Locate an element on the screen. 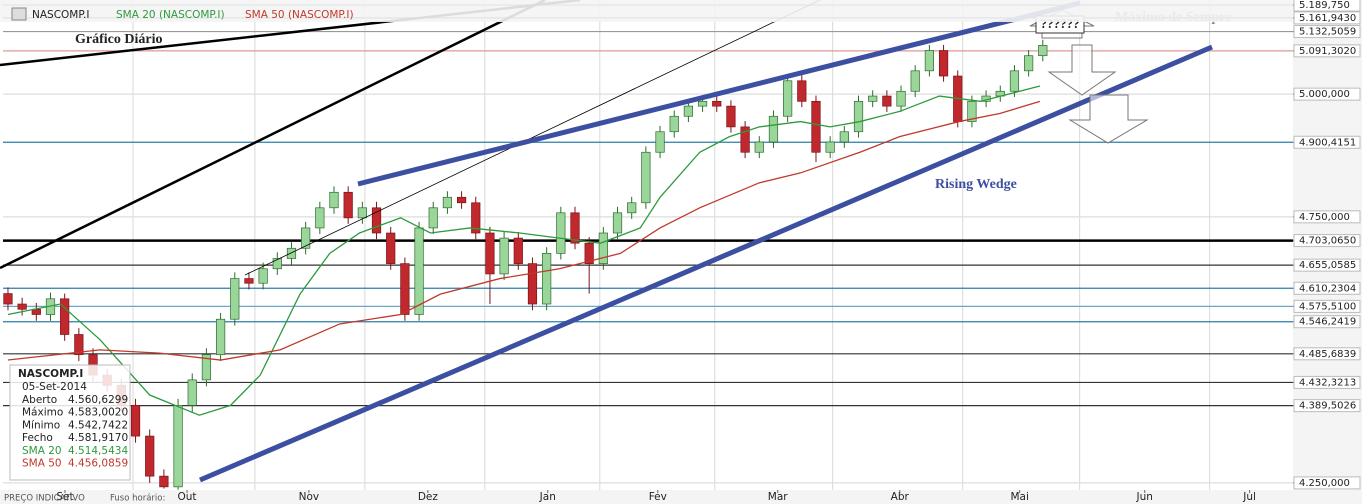  y-tick-label: 4.610,2304 is located at coordinates (1327, 288).